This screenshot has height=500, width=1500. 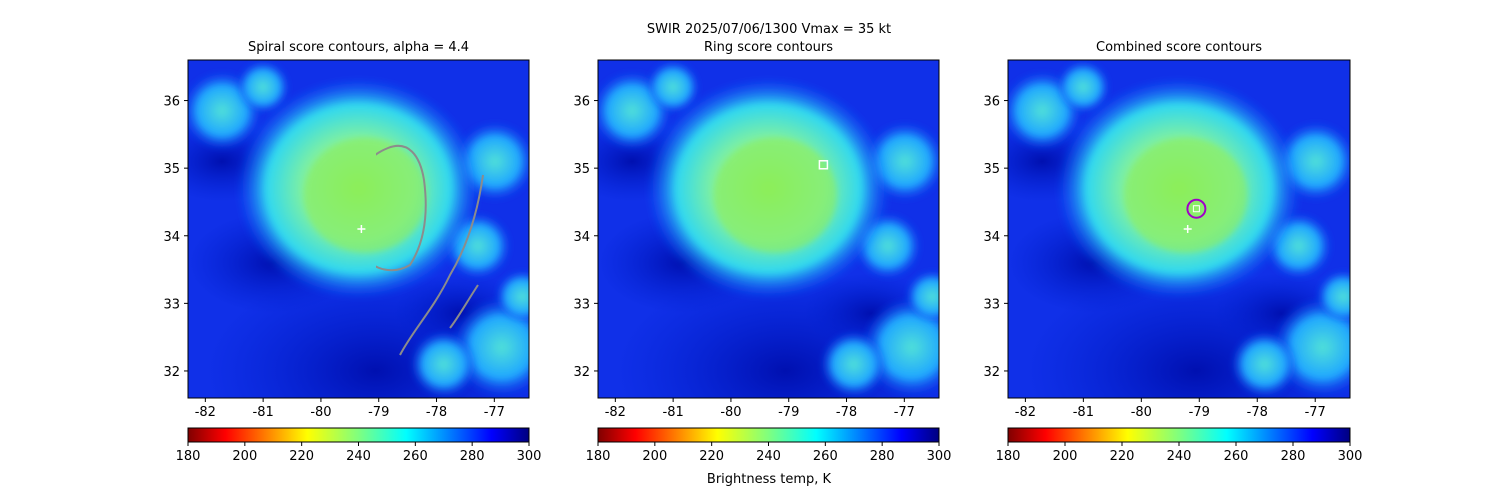 I want to click on figure-suptitle: SWIR 2025/07/06/1300 Vmax = 35 kt, so click(x=769, y=29).